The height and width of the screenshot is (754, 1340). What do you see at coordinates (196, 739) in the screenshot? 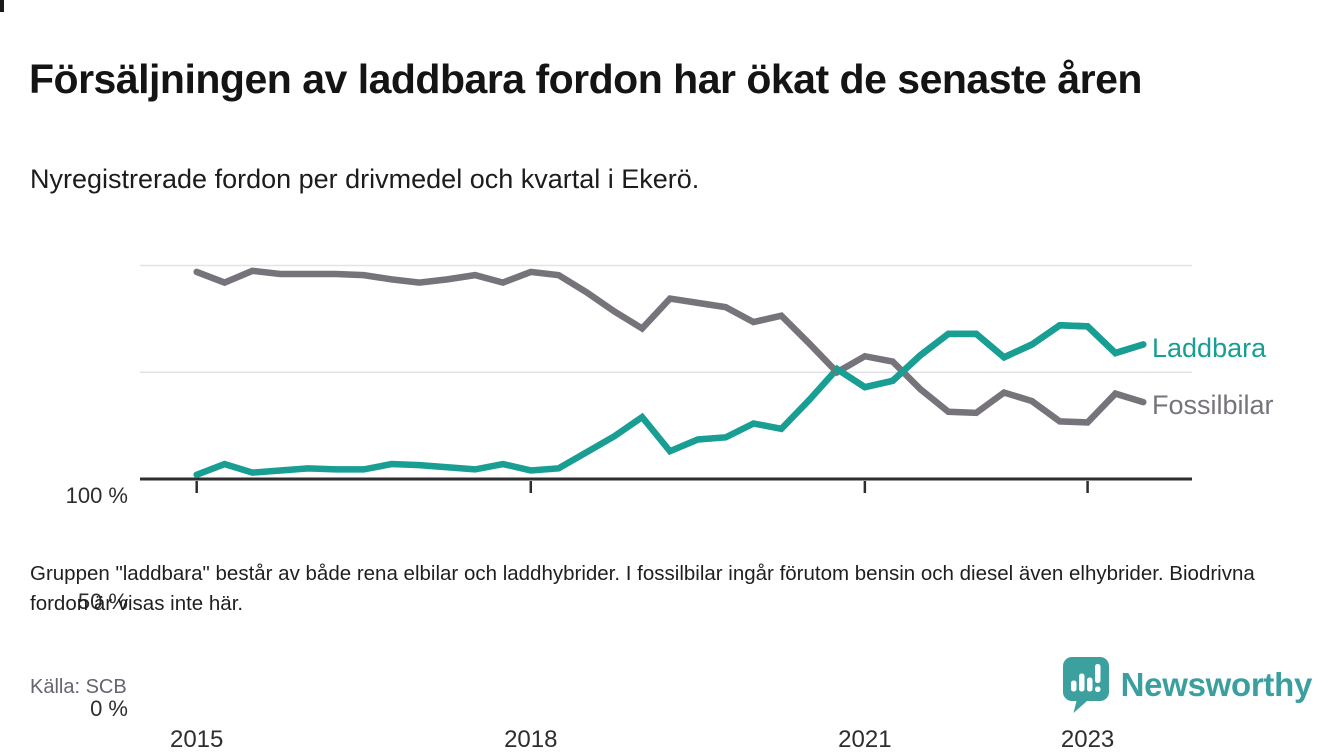
I see `x-axis-label: 2015` at bounding box center [196, 739].